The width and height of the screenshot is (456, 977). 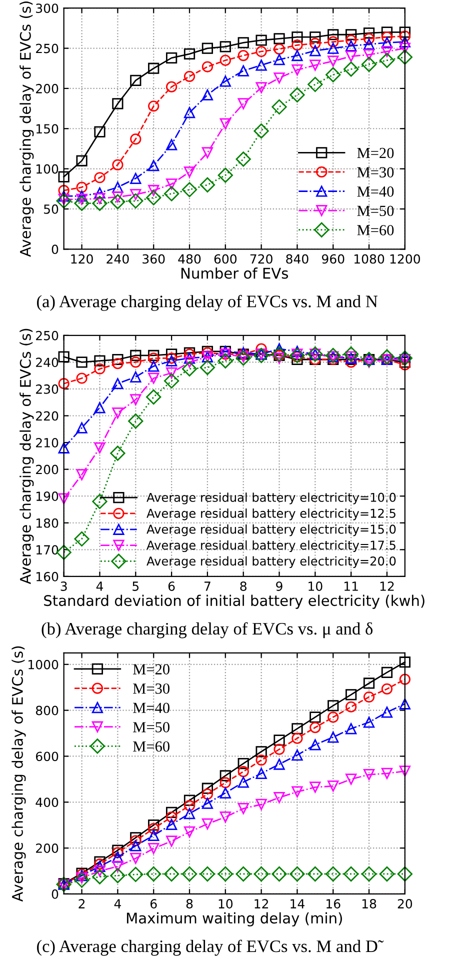 I want to click on x-tick-label: 120, so click(x=82, y=259).